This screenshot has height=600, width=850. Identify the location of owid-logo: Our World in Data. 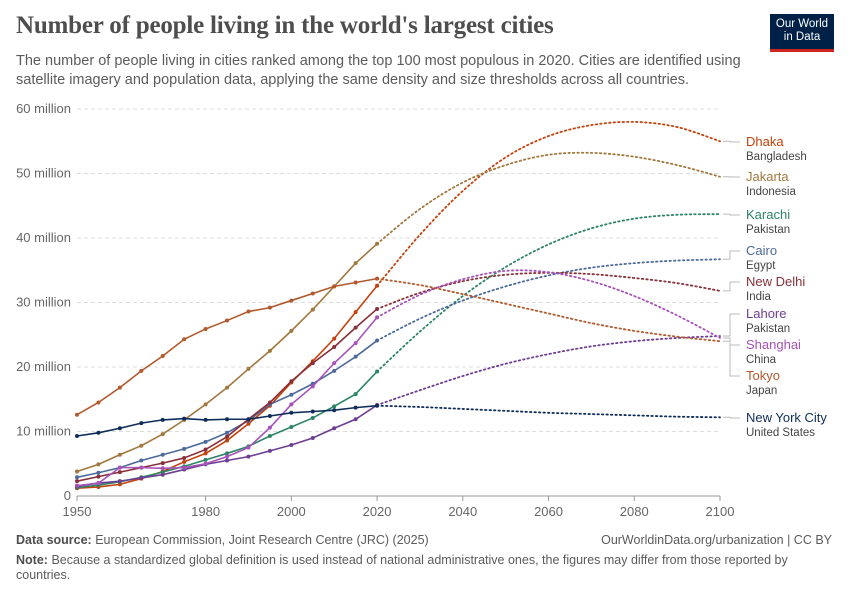
(802, 33).